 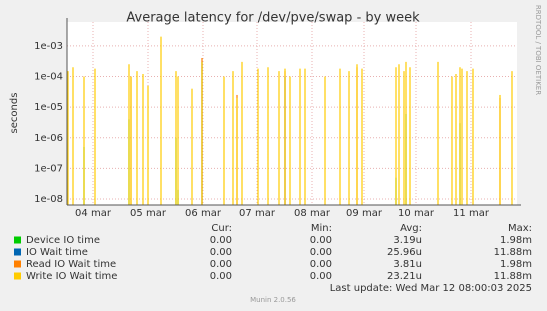 What do you see at coordinates (312, 213) in the screenshot?
I see `x-tick-label: 08 mar` at bounding box center [312, 213].